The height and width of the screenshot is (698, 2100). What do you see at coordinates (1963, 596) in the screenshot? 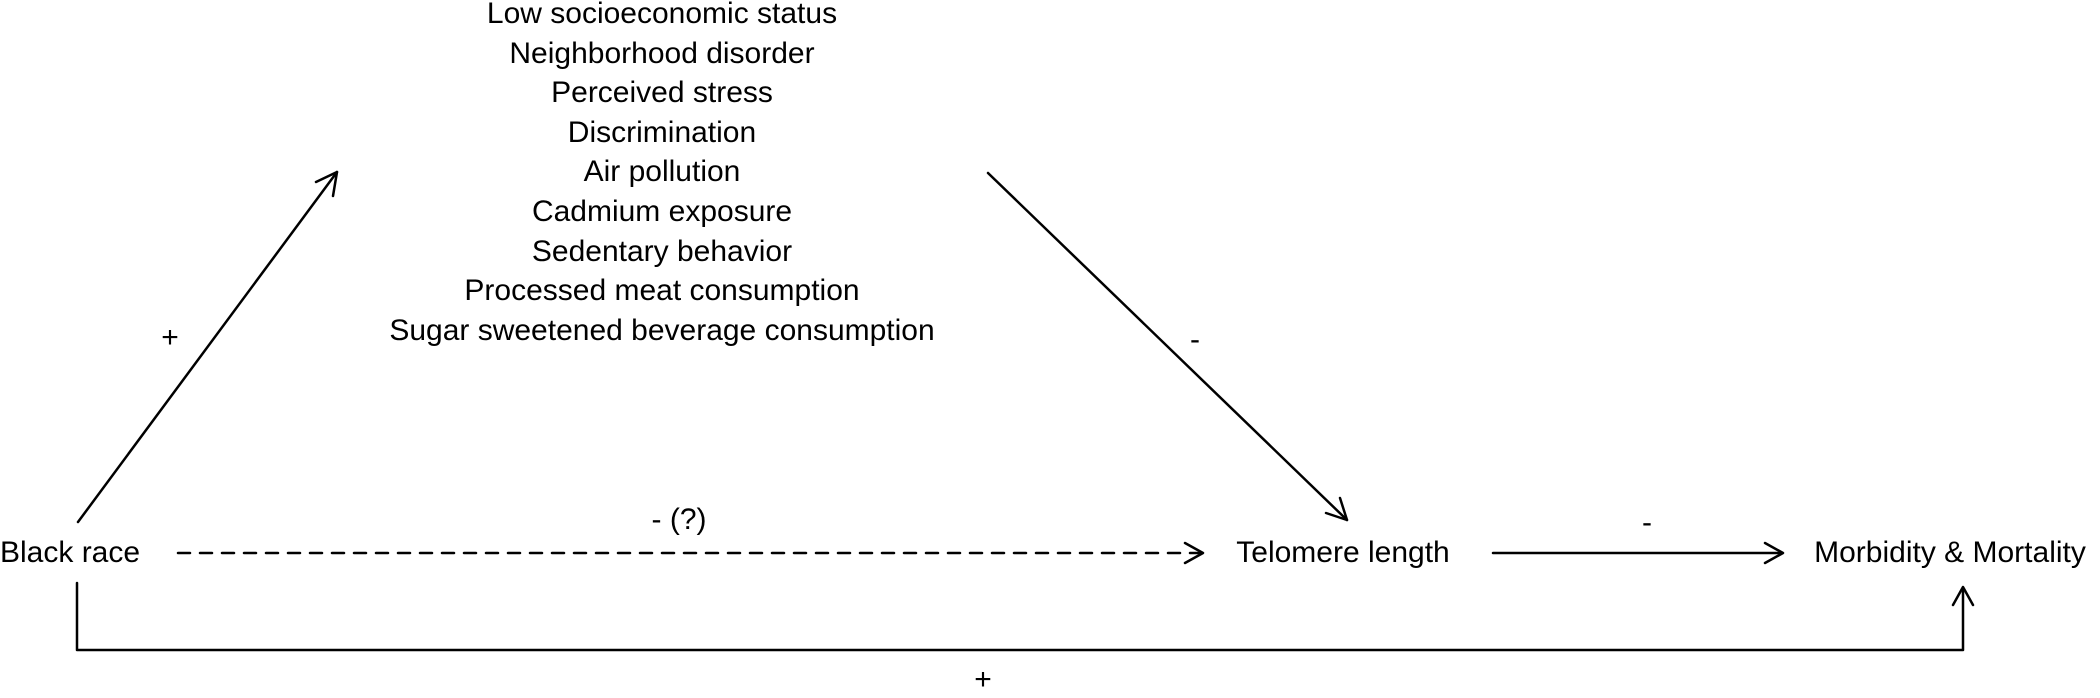
I see `arrowhead-race-to-outcome` at bounding box center [1963, 596].